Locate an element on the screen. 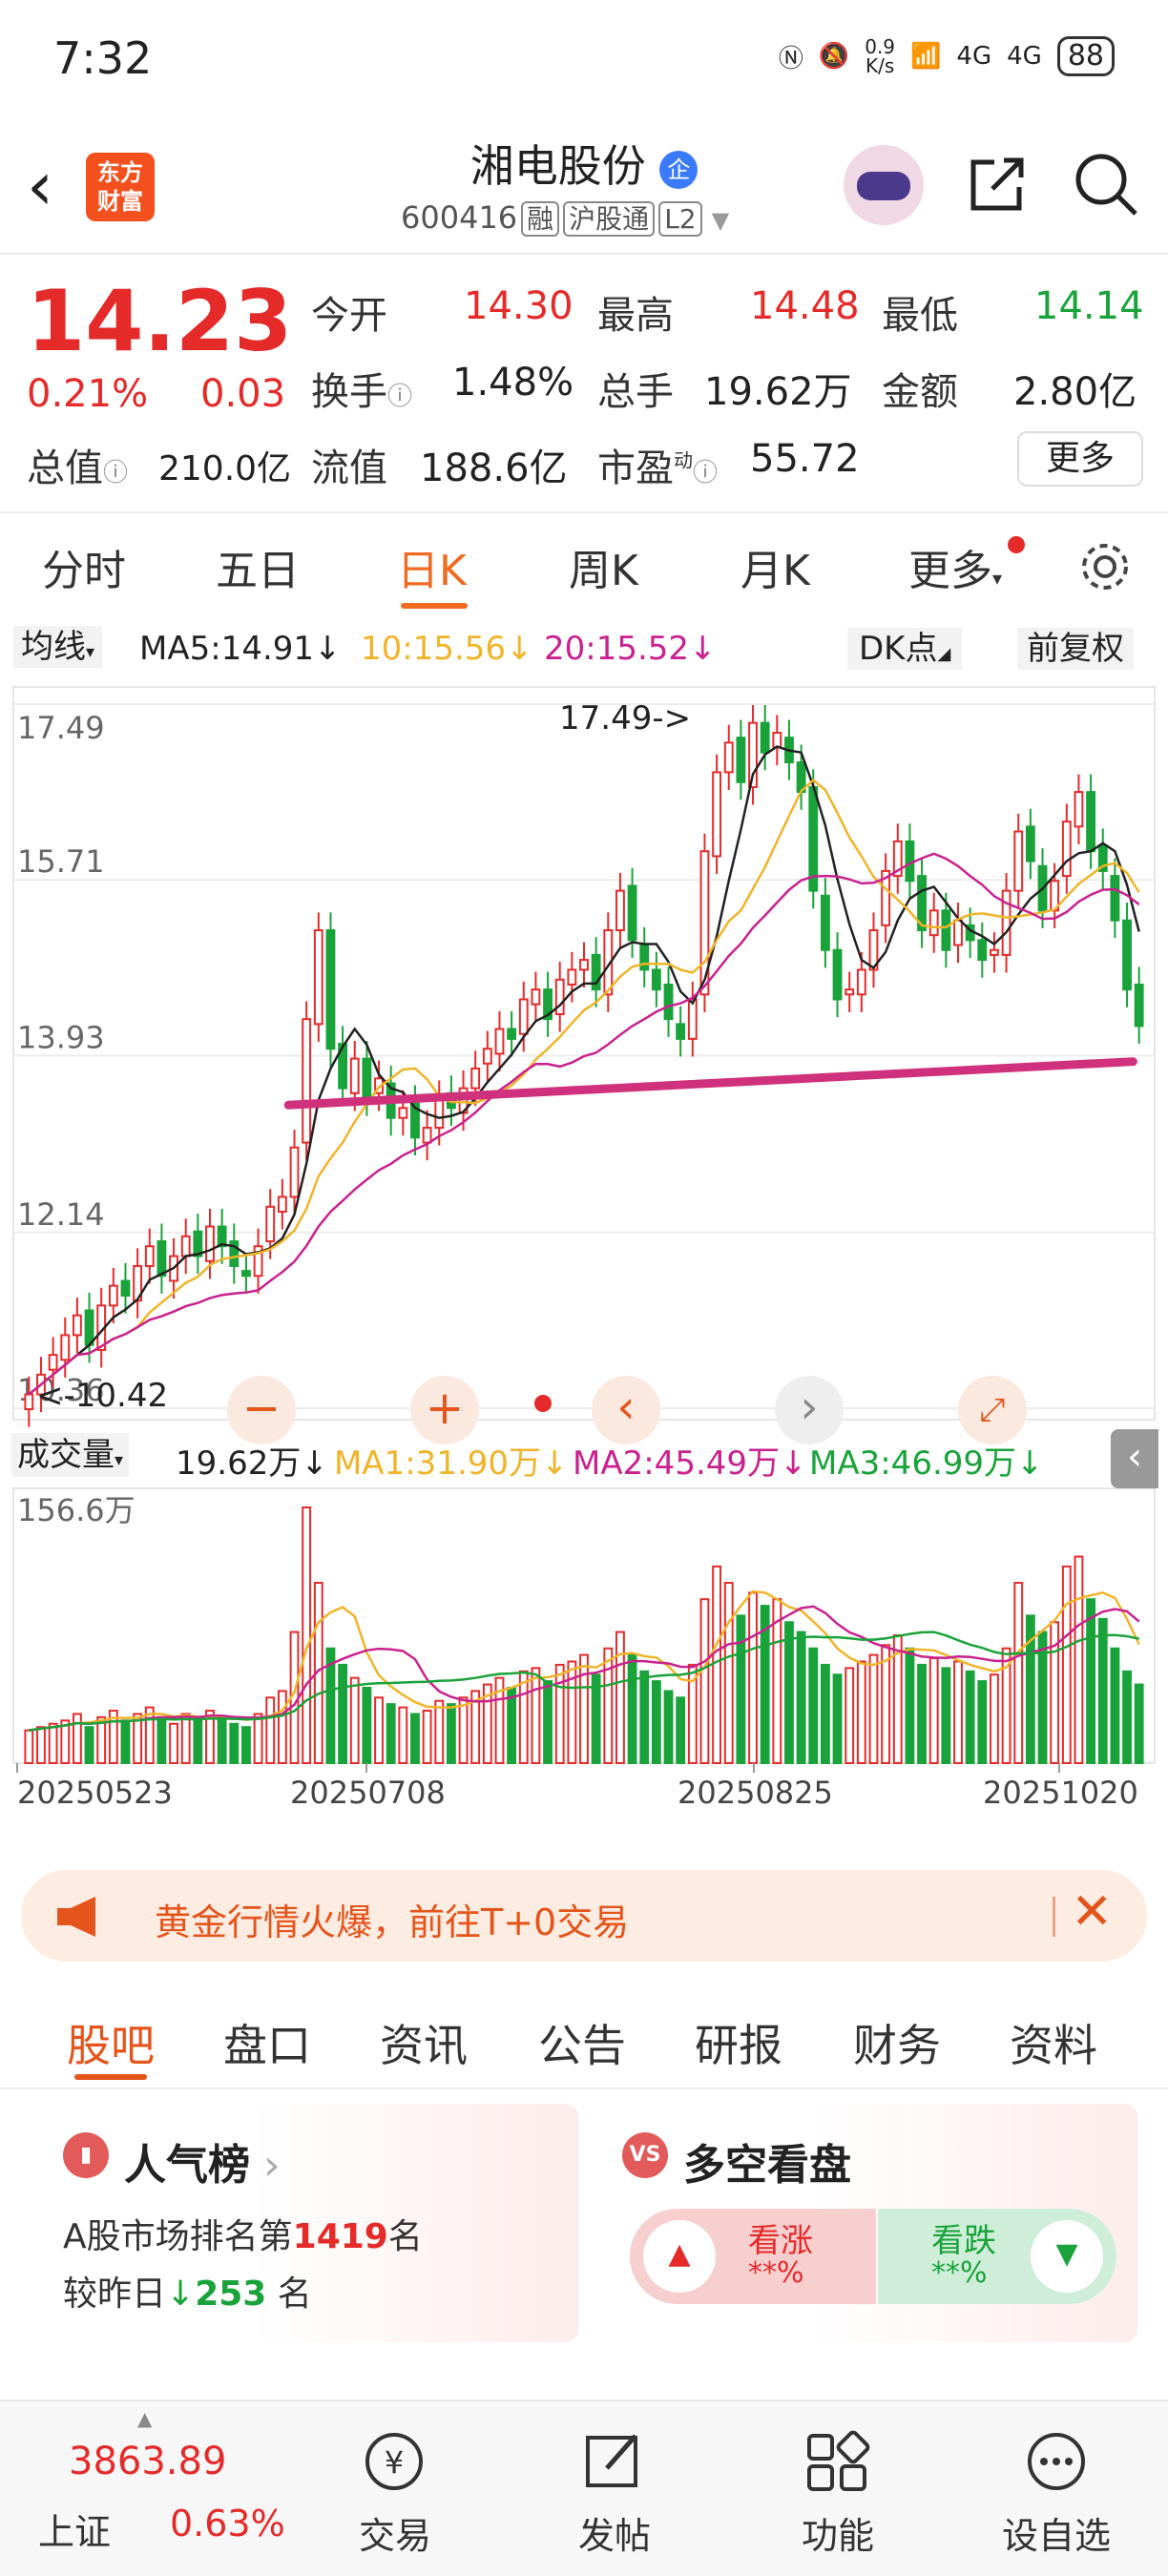 This screenshot has height=2576, width=1168. collapse-panel-icon: ‹ is located at coordinates (1134, 1458).